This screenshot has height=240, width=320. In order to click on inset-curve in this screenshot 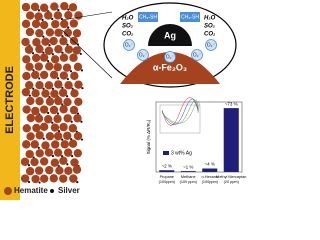, I will do `click(180, 112)`.